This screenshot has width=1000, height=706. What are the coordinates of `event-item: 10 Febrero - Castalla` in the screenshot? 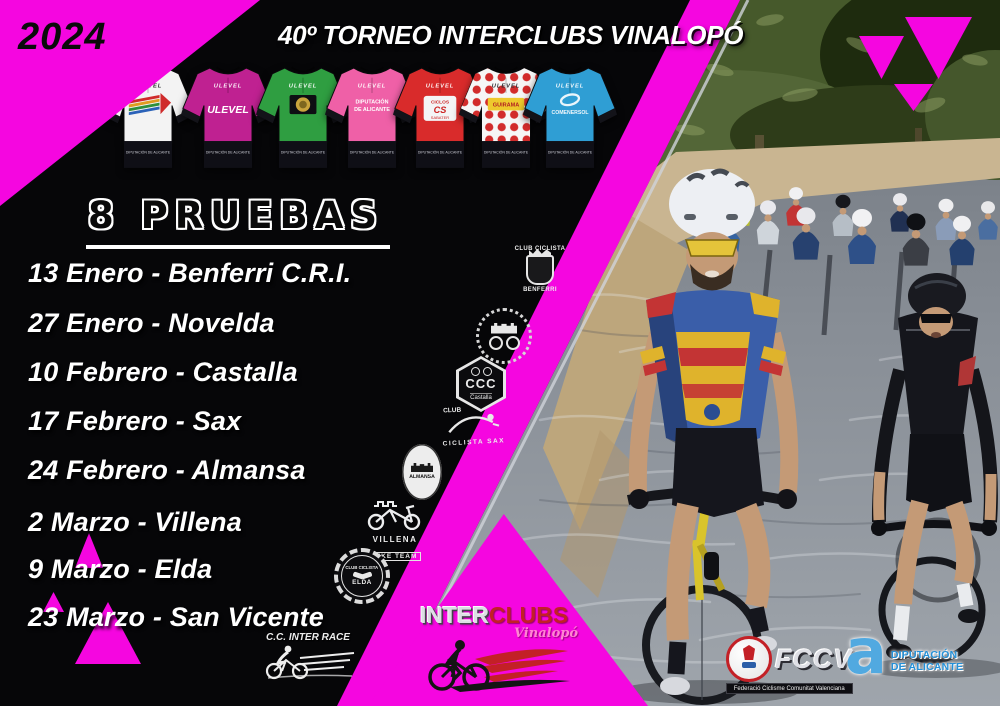 It's located at (163, 372).